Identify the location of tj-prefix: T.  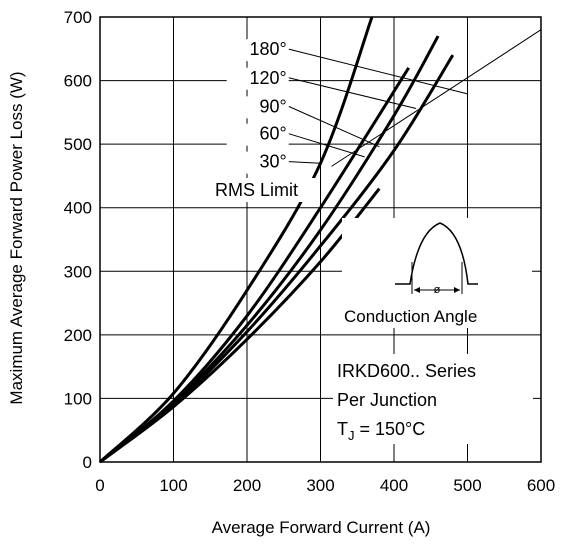
(342, 429).